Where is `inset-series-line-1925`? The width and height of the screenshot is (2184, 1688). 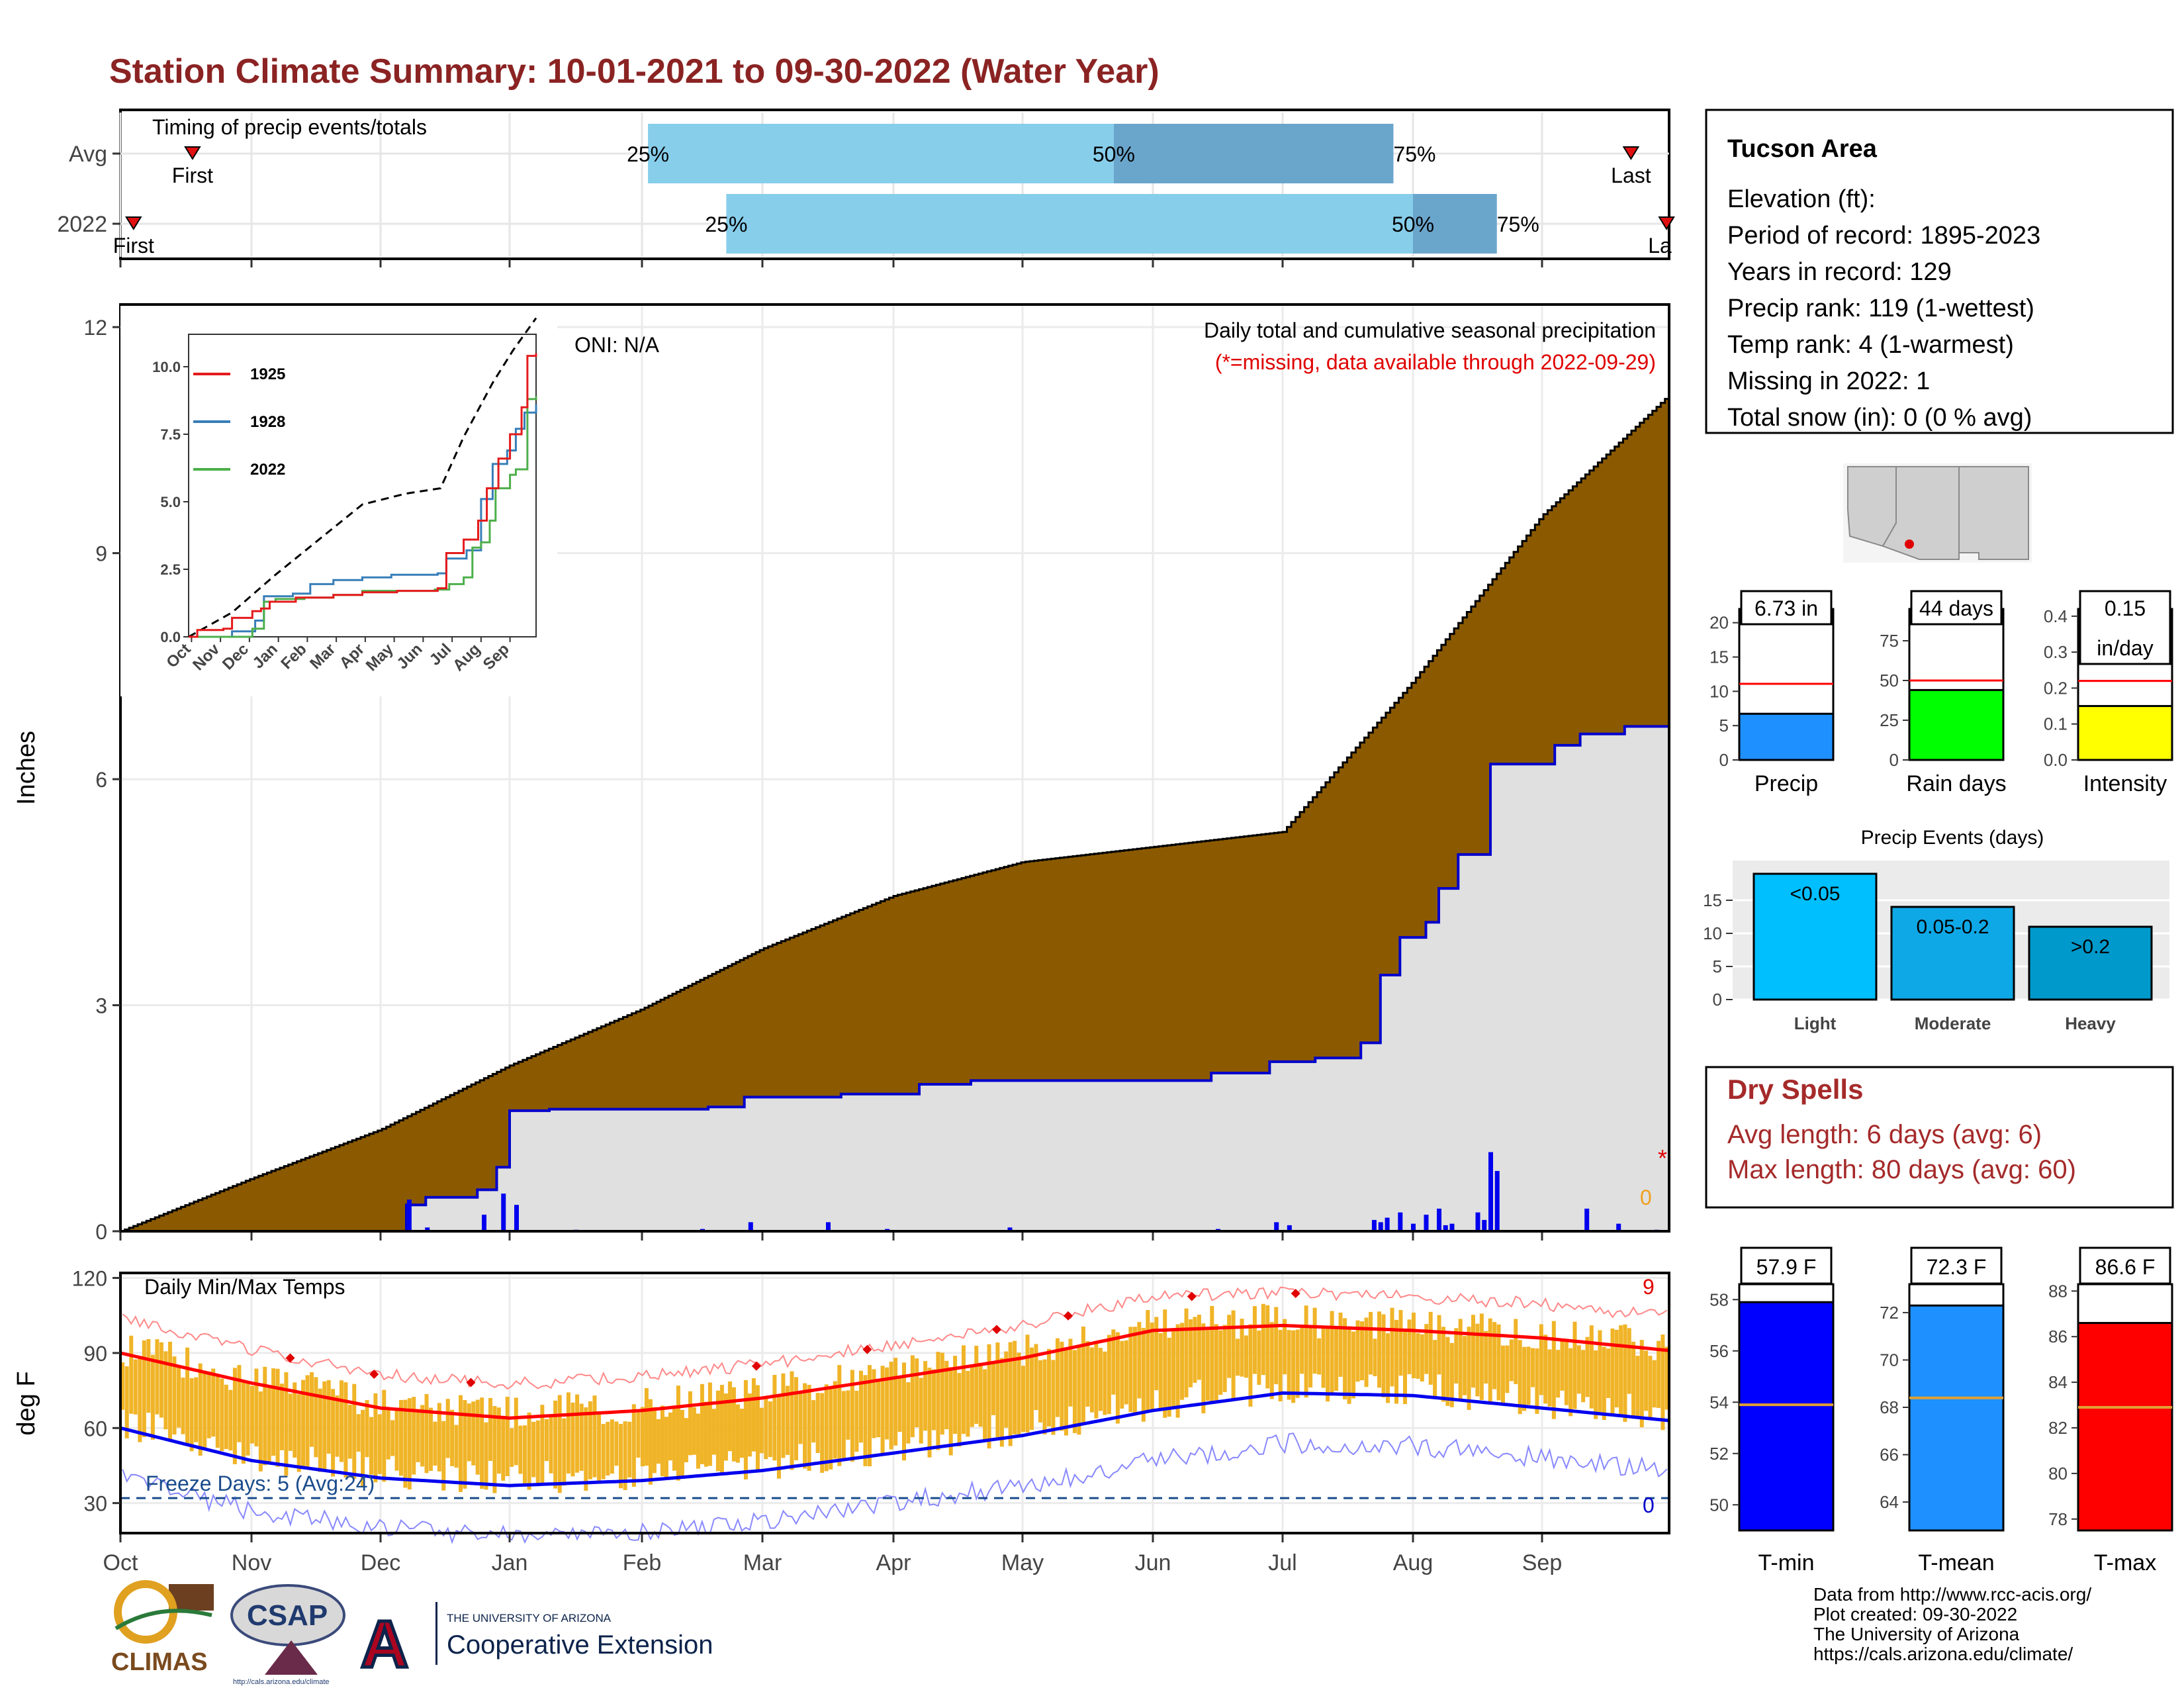 inset-series-line-1925 is located at coordinates (363, 495).